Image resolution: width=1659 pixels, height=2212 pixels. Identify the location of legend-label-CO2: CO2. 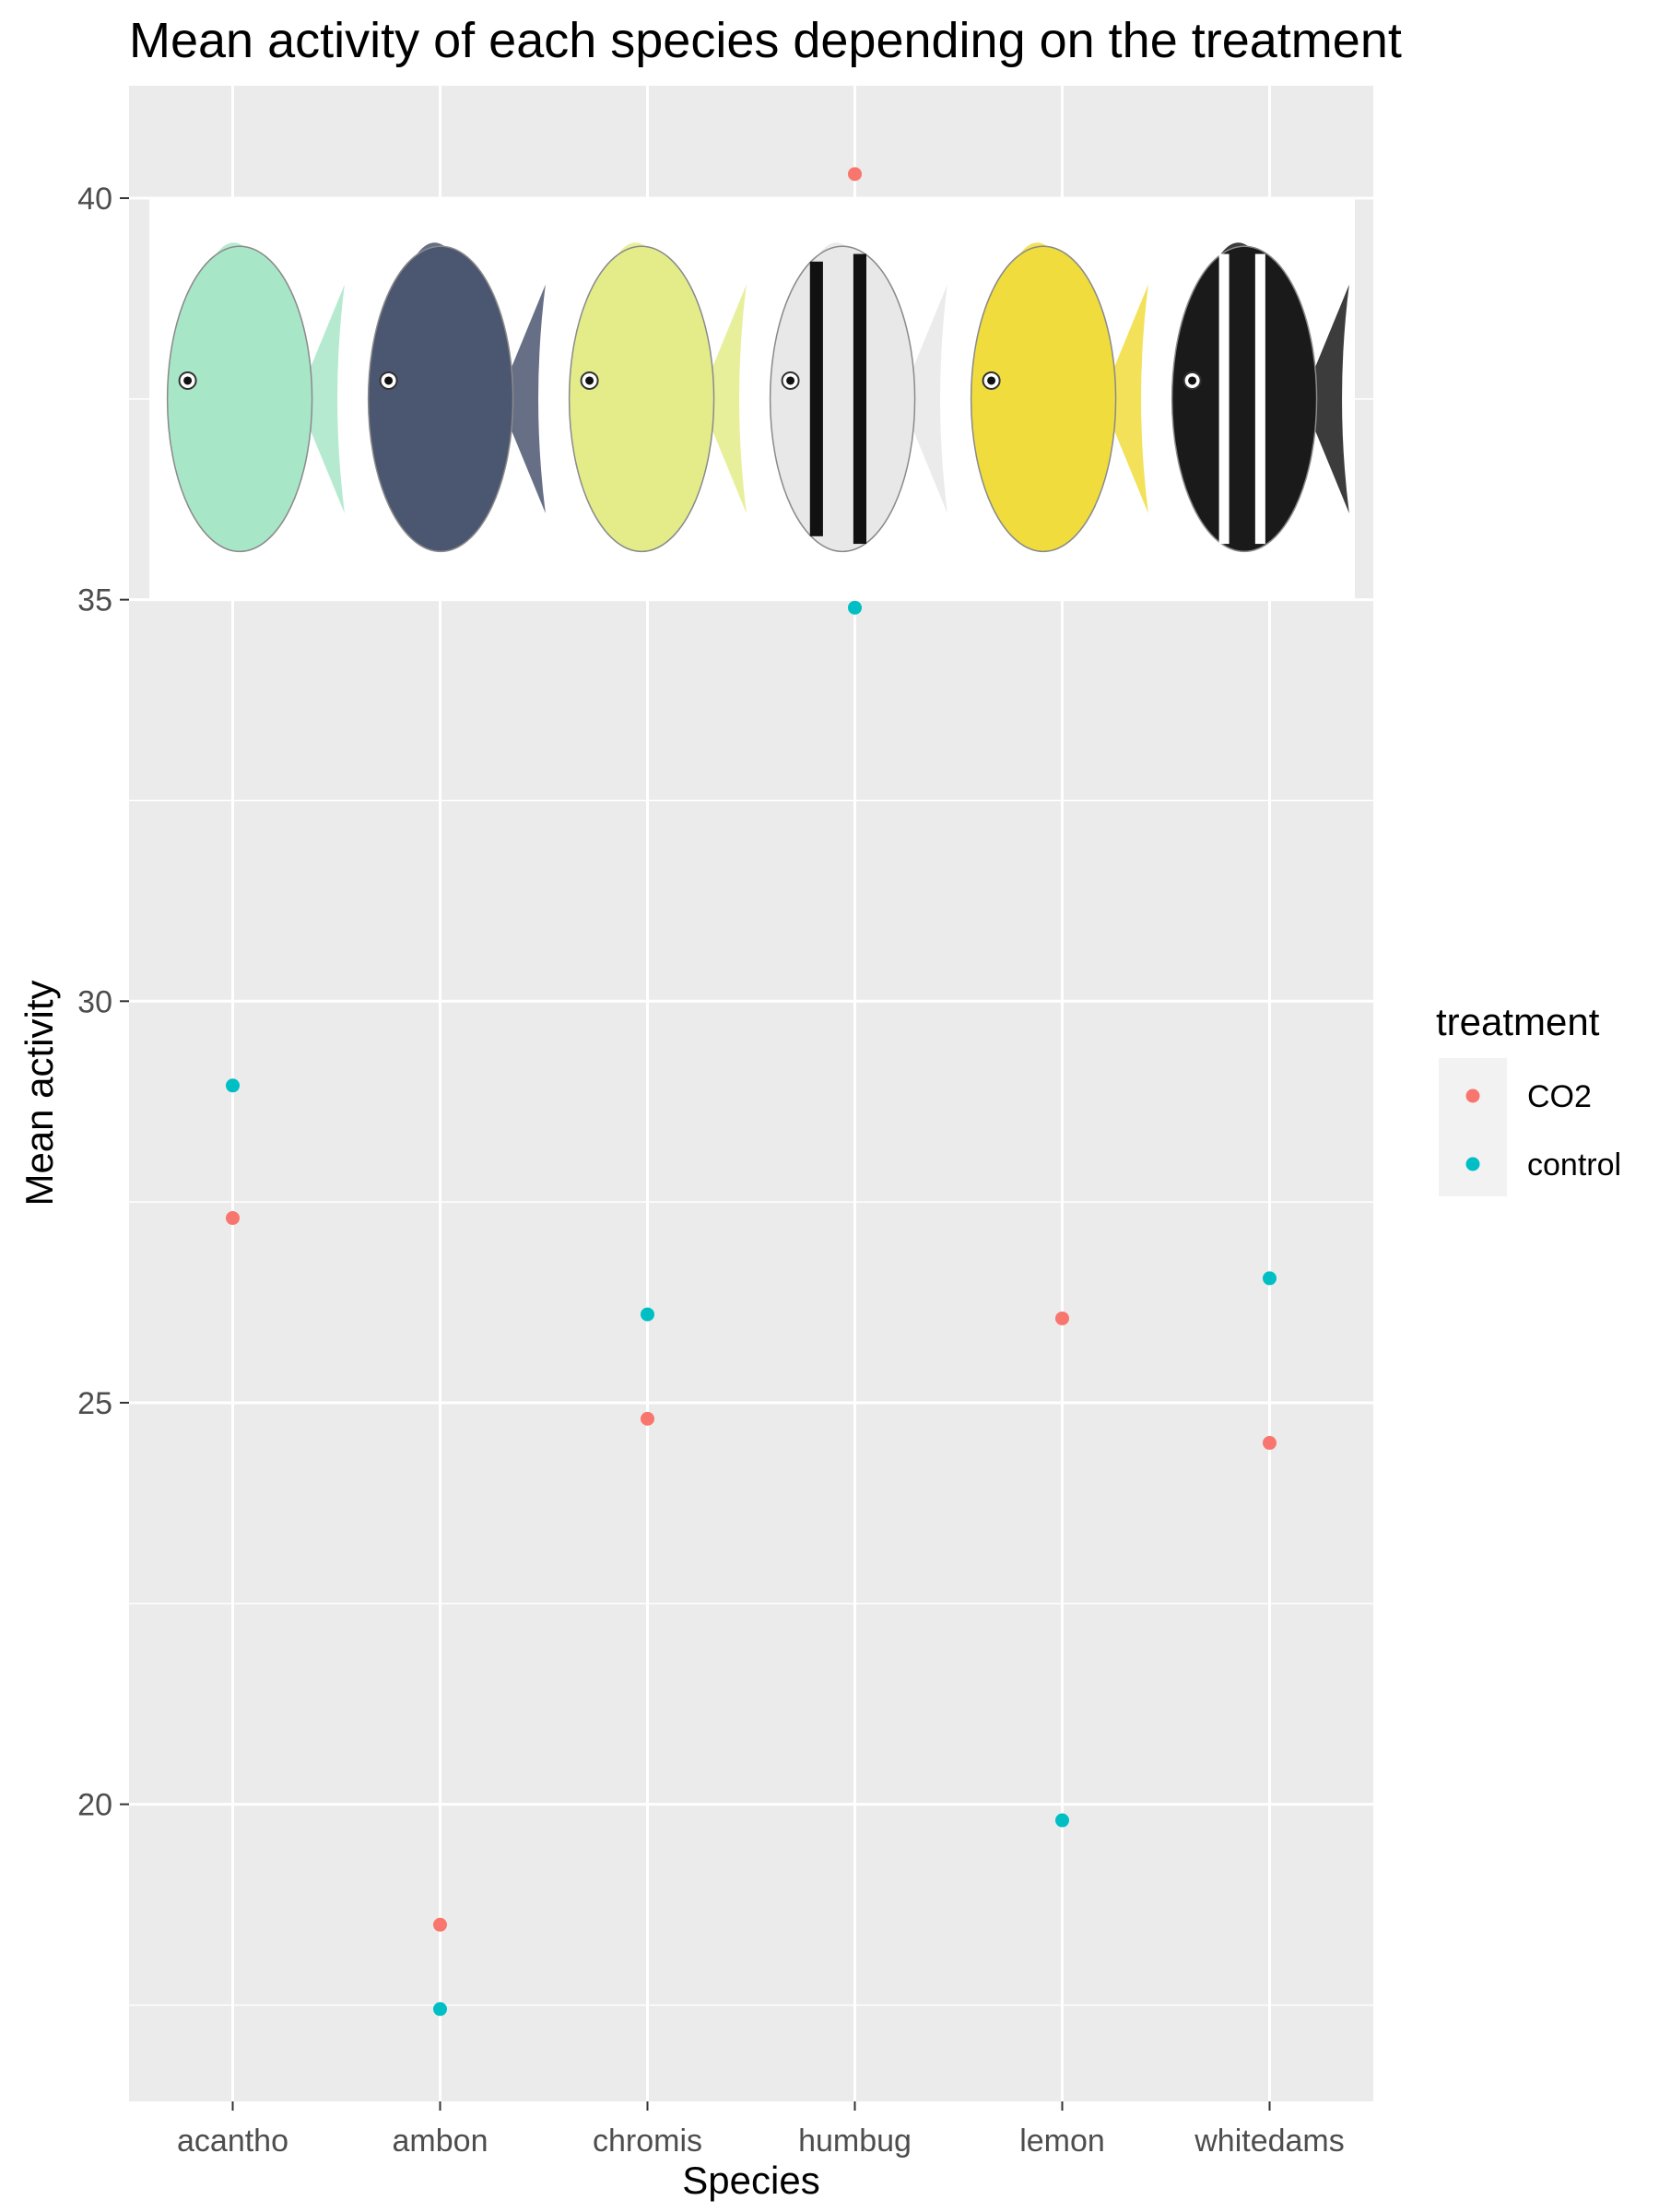
(1559, 1096).